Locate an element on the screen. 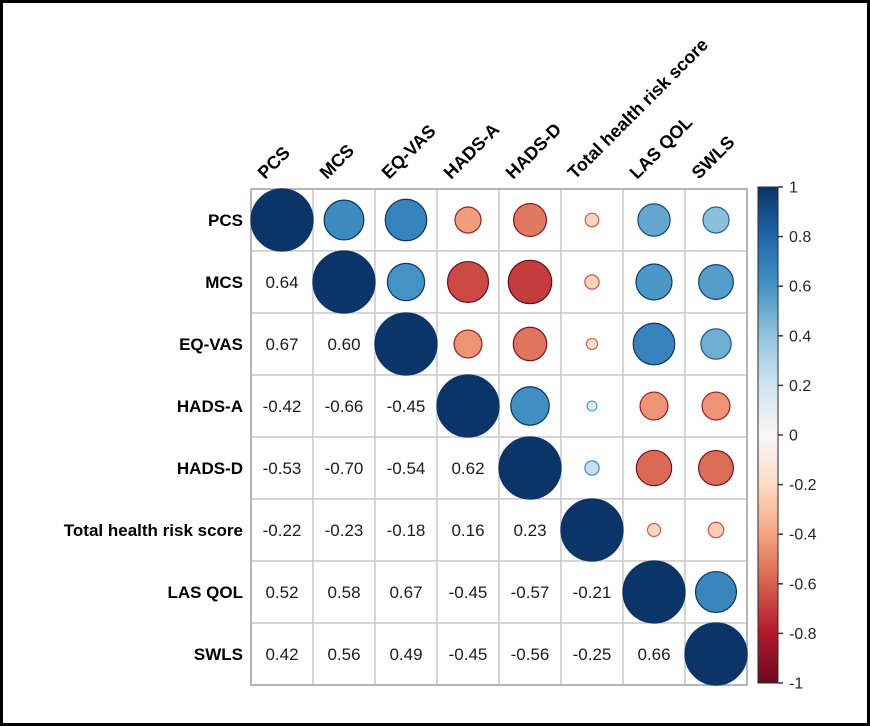 This screenshot has height=726, width=870. legend-tick-label: 0.6 is located at coordinates (800, 287).